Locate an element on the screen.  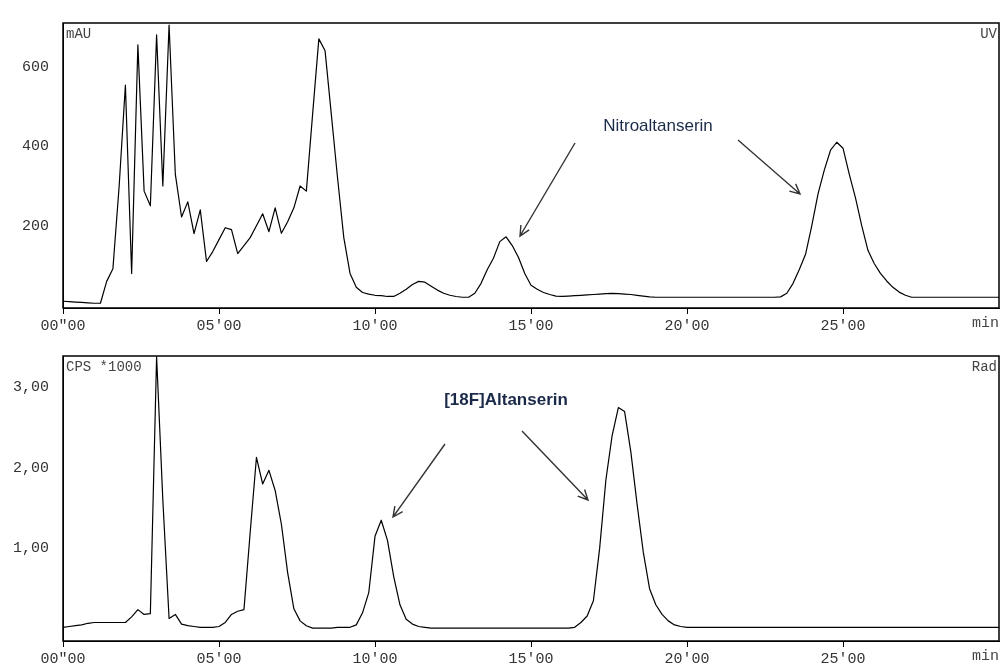
y-axis-title: CPS *1000 is located at coordinates (104, 366).